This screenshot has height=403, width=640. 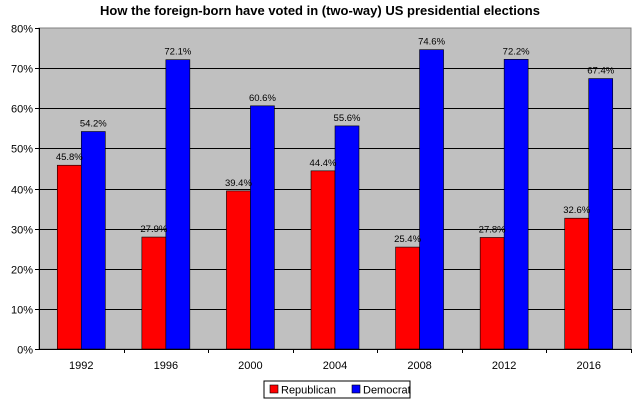 I want to click on data-label: 67.4%, so click(x=600, y=71).